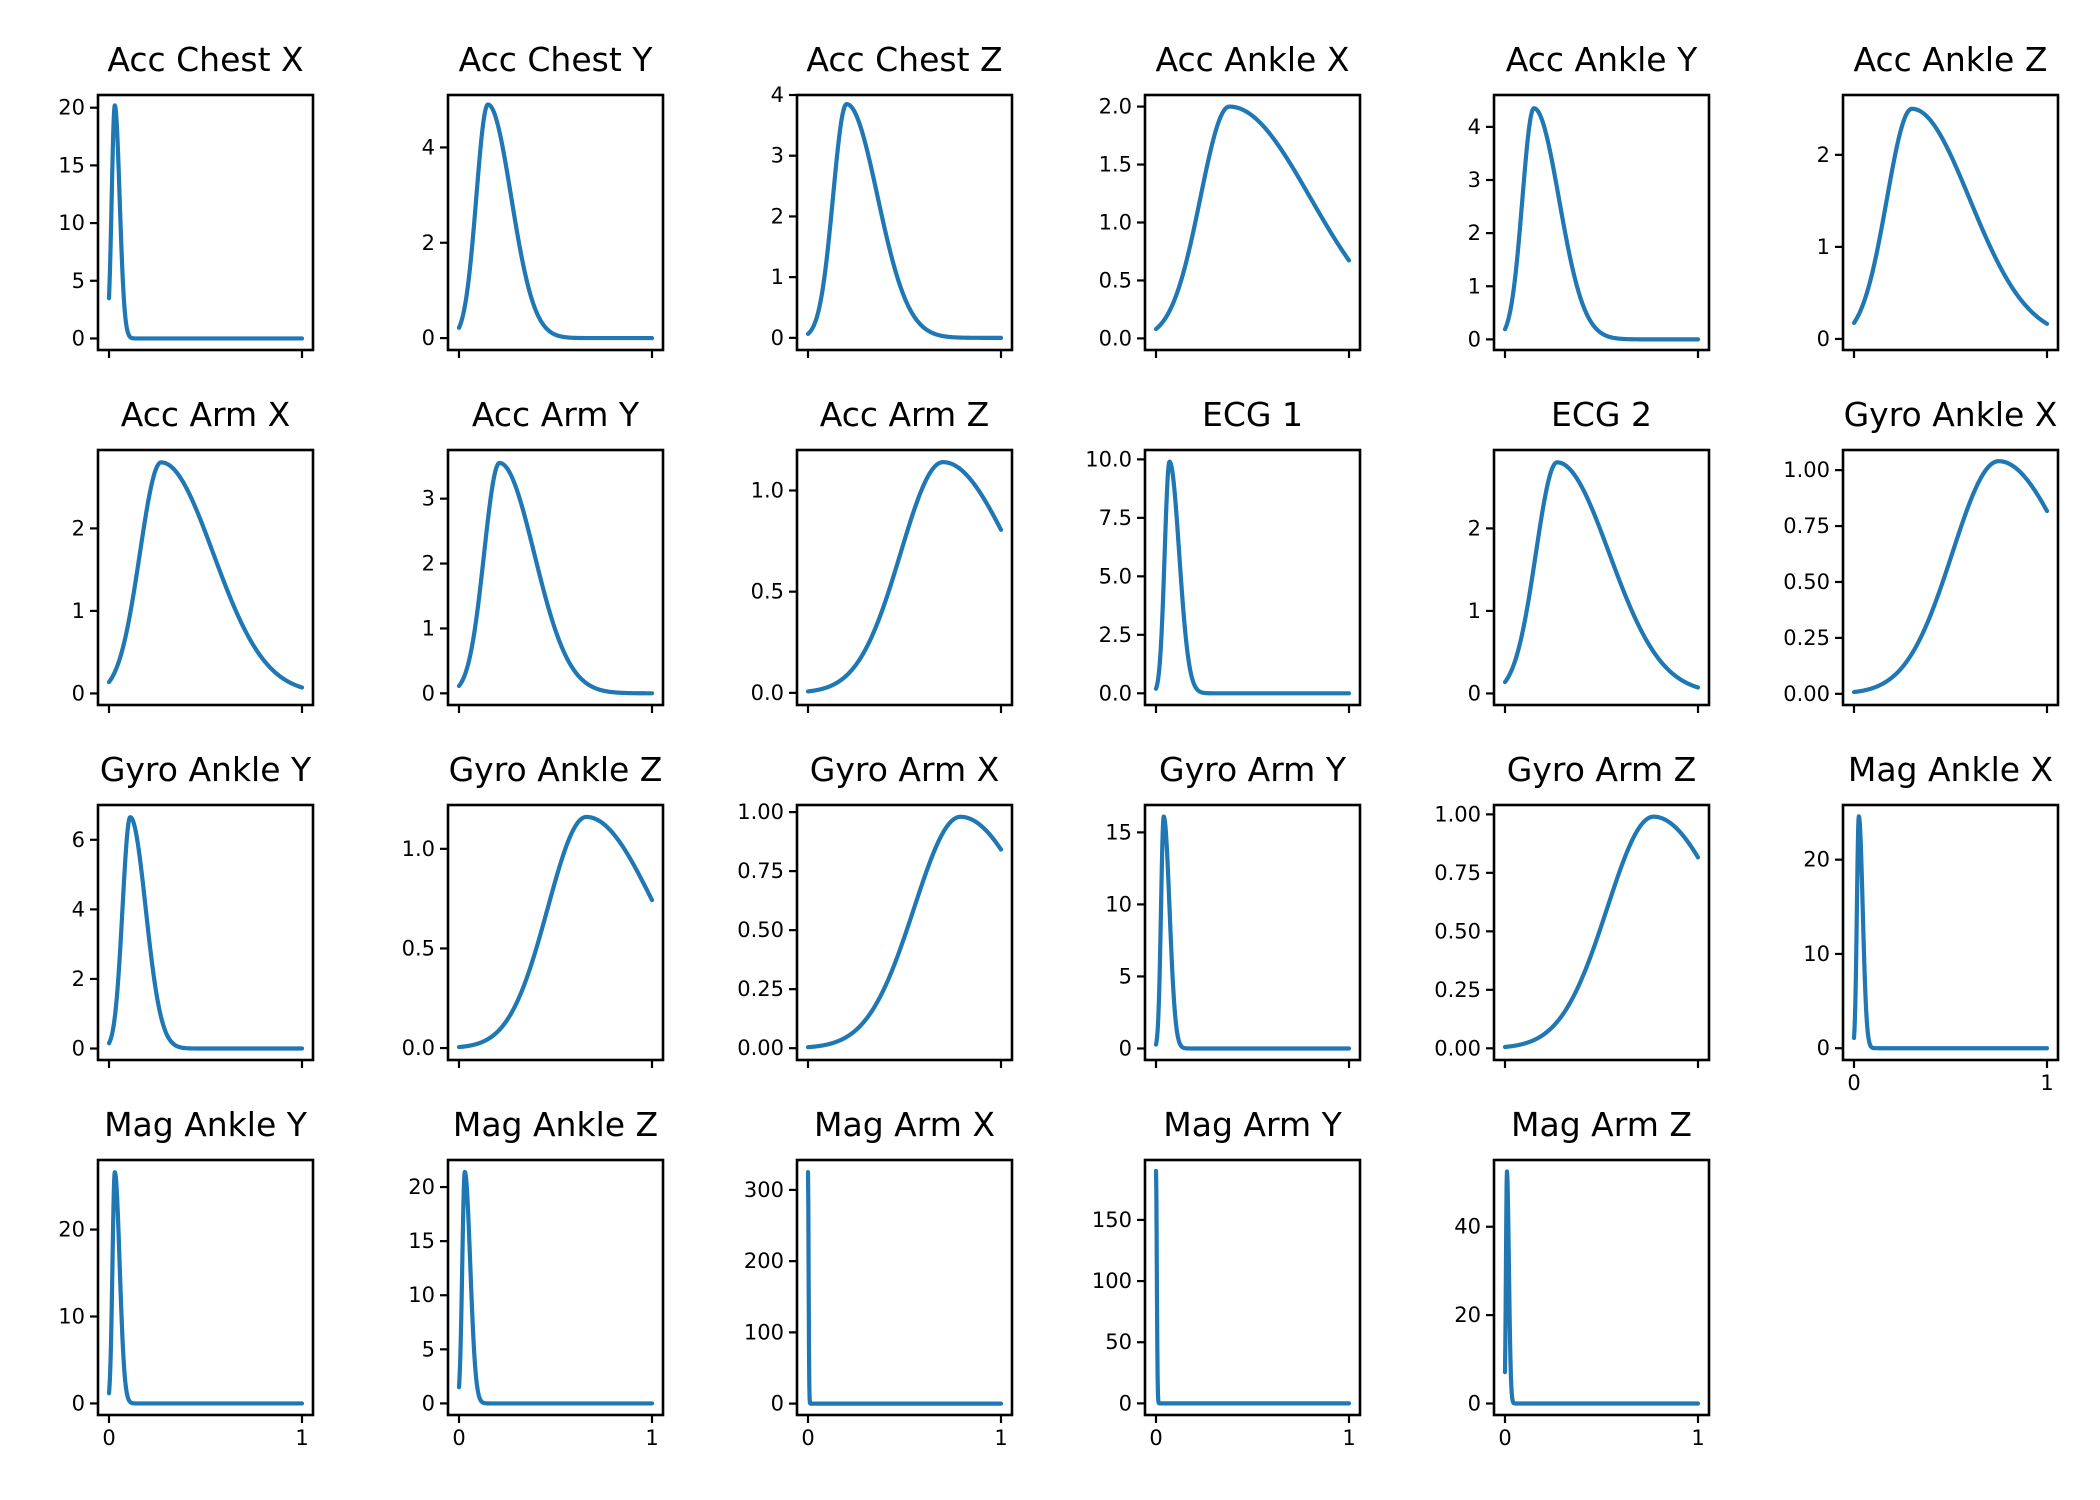 Image resolution: width=2100 pixels, height=1500 pixels. What do you see at coordinates (1252, 1124) in the screenshot?
I see `subplot-title: Mag Arm Y` at bounding box center [1252, 1124].